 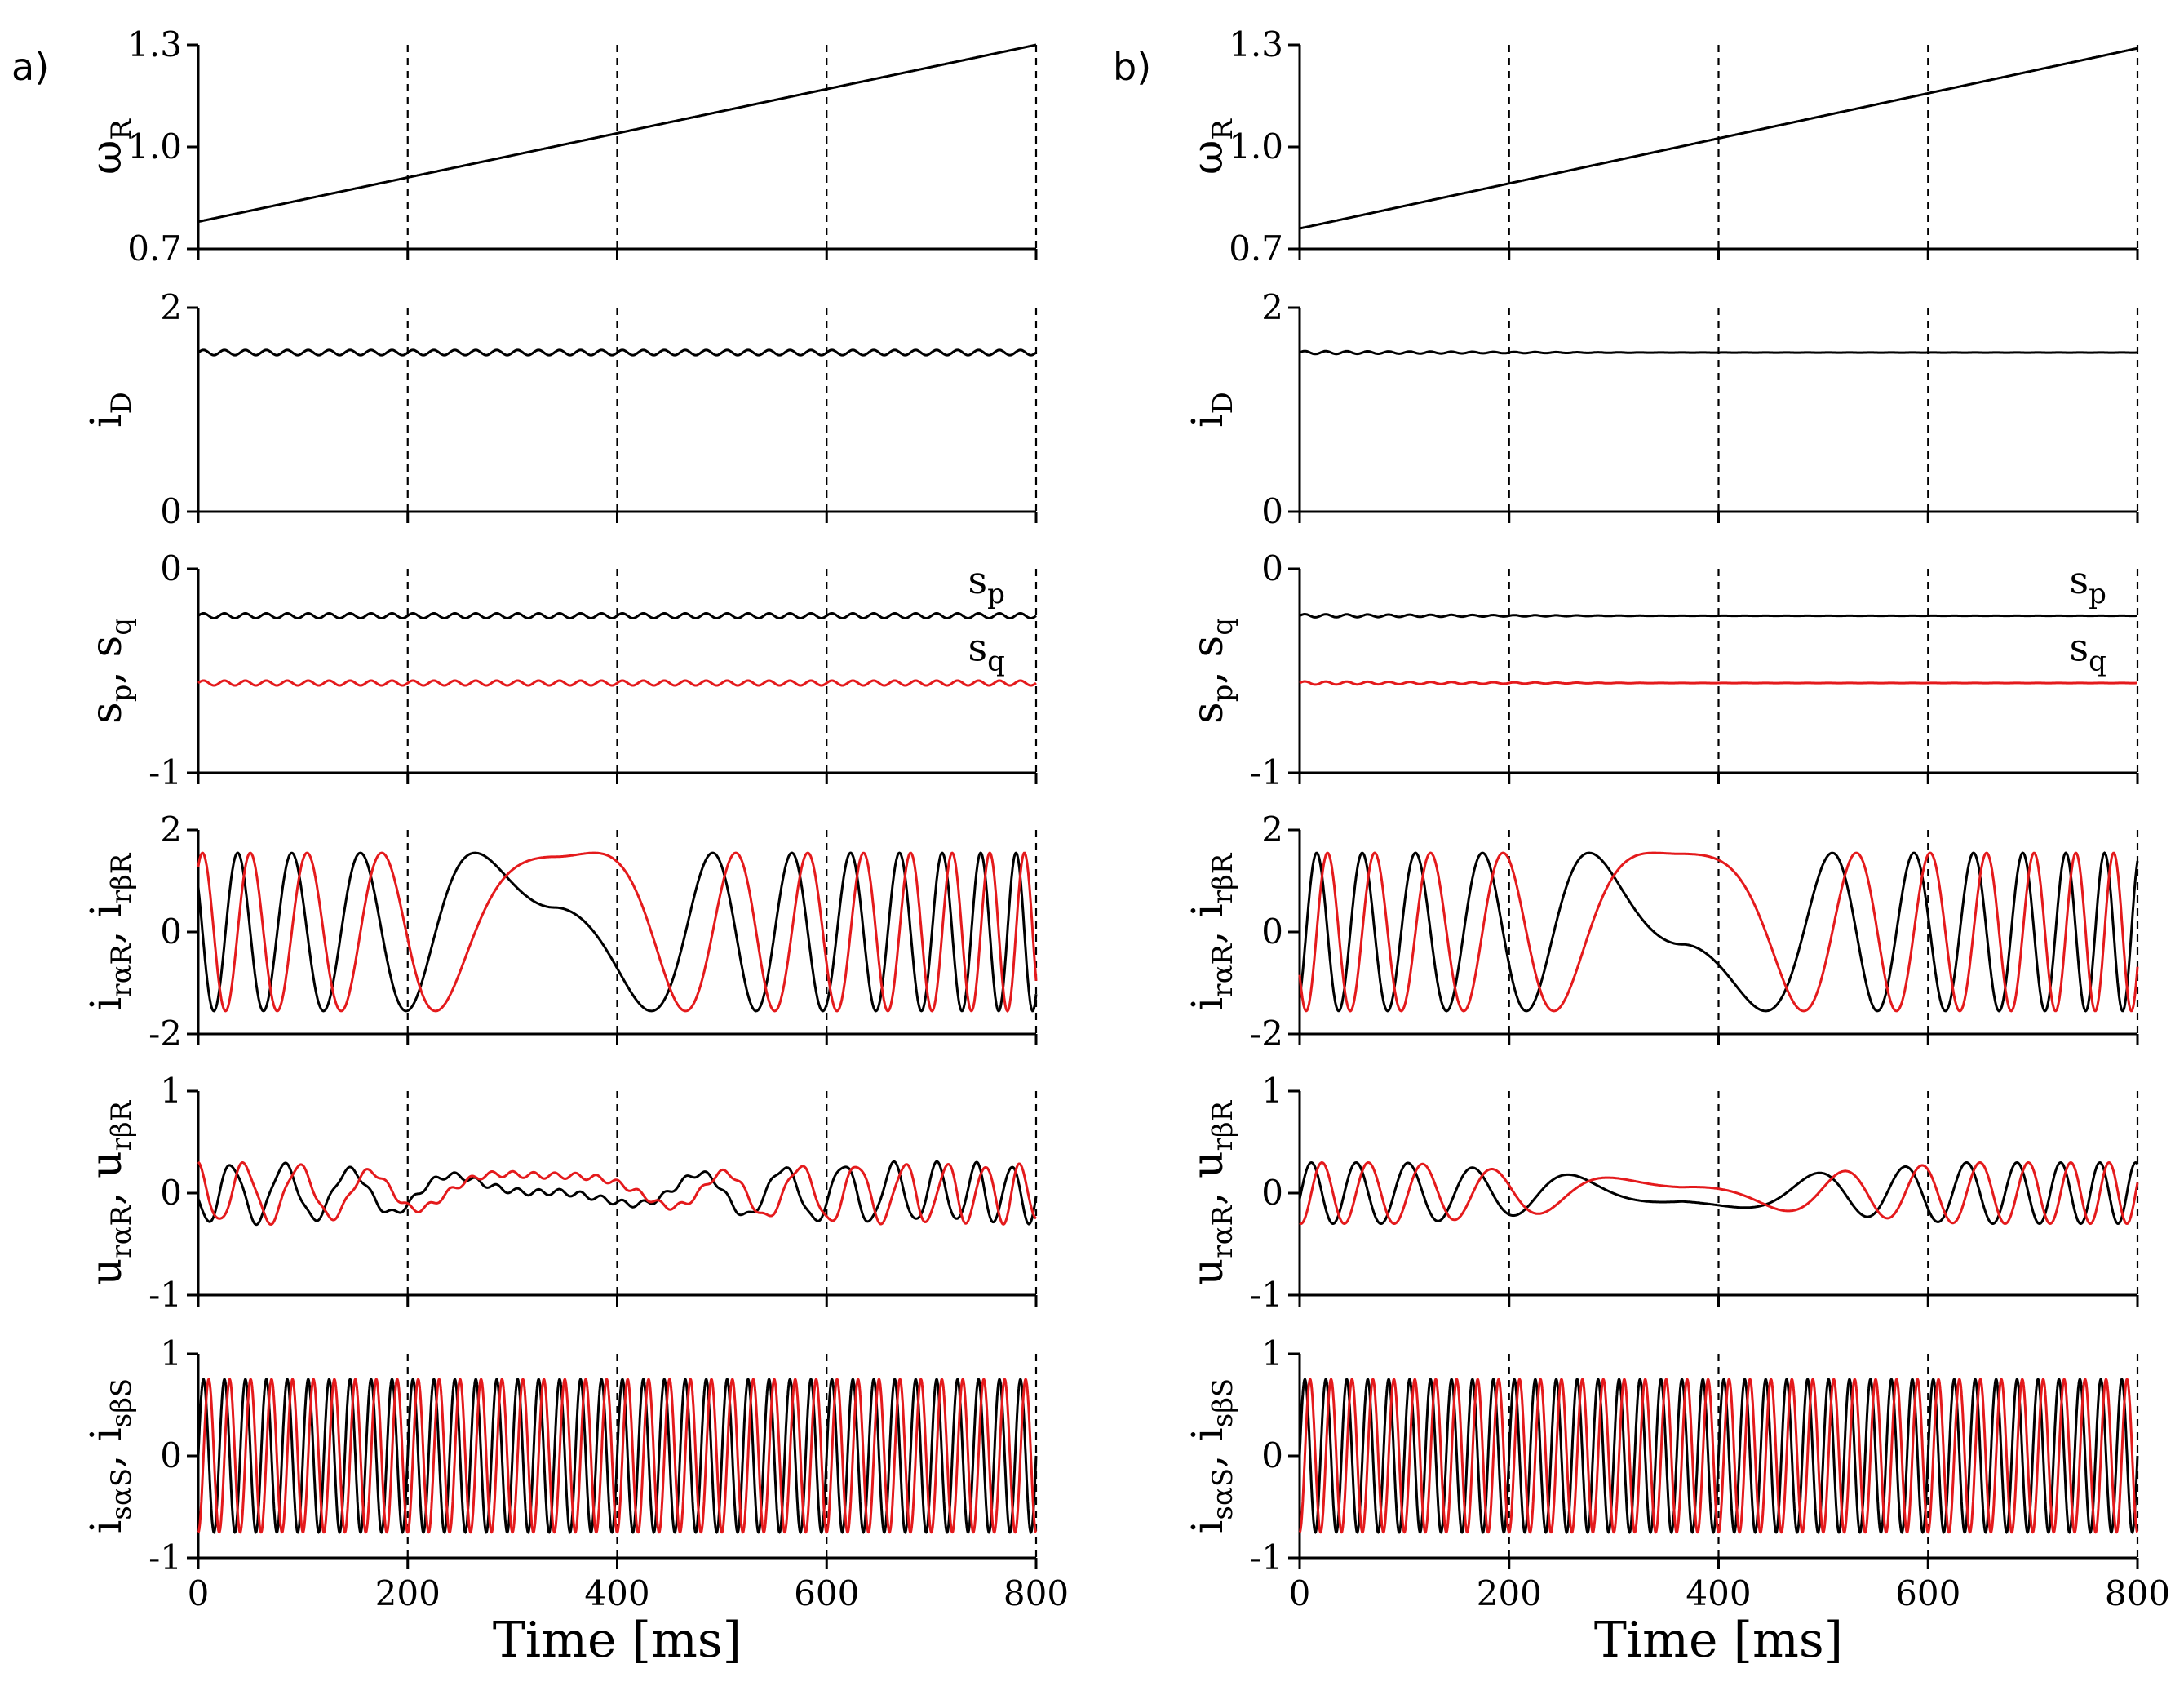 I want to click on panel-label: a), so click(x=30, y=67).